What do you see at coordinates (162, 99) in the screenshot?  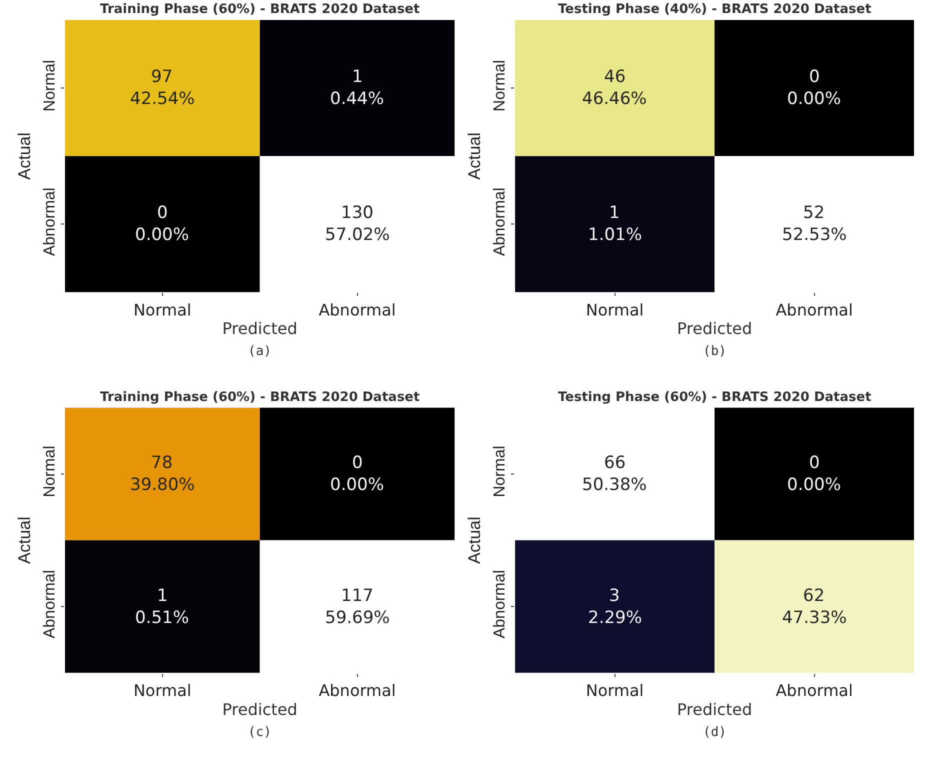 I see `annotation: 42.54%` at bounding box center [162, 99].